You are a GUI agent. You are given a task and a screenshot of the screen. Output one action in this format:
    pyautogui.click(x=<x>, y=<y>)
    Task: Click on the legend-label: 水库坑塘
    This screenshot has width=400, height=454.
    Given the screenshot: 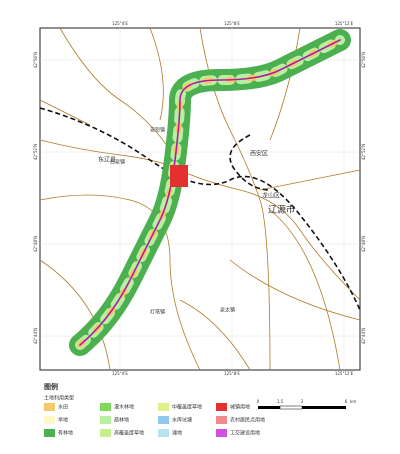 What is the action you would take?
    pyautogui.click(x=182, y=420)
    